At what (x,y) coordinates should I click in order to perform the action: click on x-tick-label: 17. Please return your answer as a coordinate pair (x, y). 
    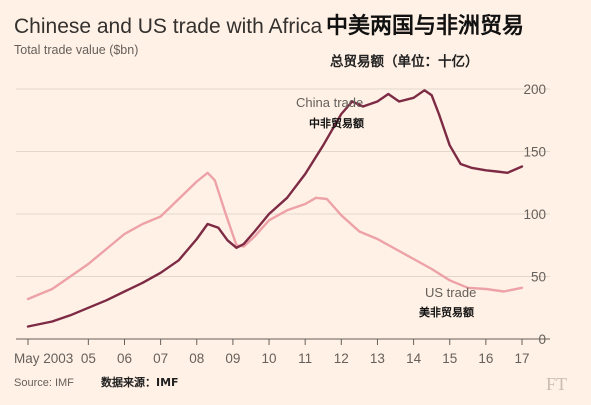
    Looking at the image, I should click on (521, 358).